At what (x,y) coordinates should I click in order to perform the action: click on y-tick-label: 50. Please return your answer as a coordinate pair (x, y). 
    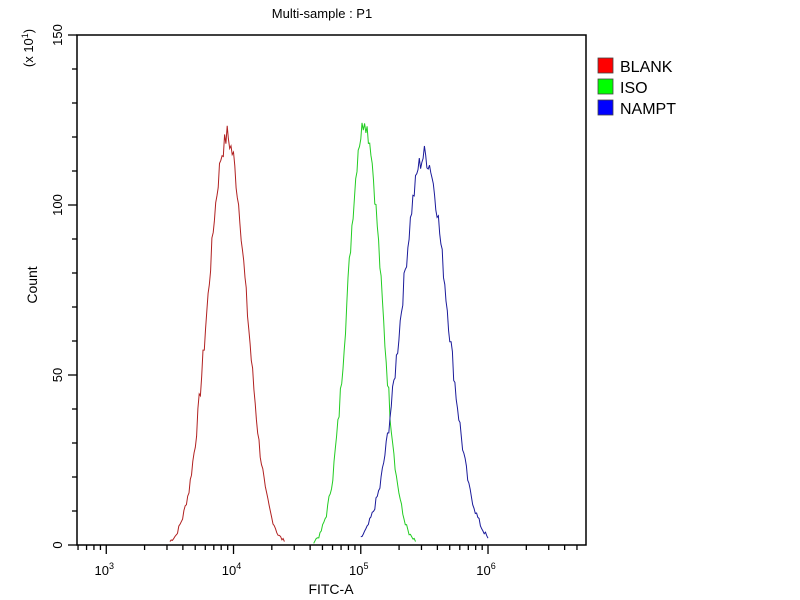
    Looking at the image, I should click on (57, 375).